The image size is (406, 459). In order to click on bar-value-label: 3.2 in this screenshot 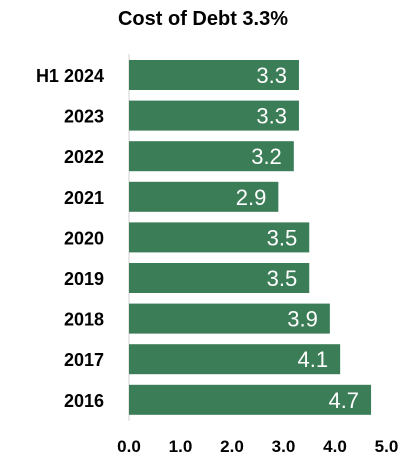, I will do `click(266, 156)`.